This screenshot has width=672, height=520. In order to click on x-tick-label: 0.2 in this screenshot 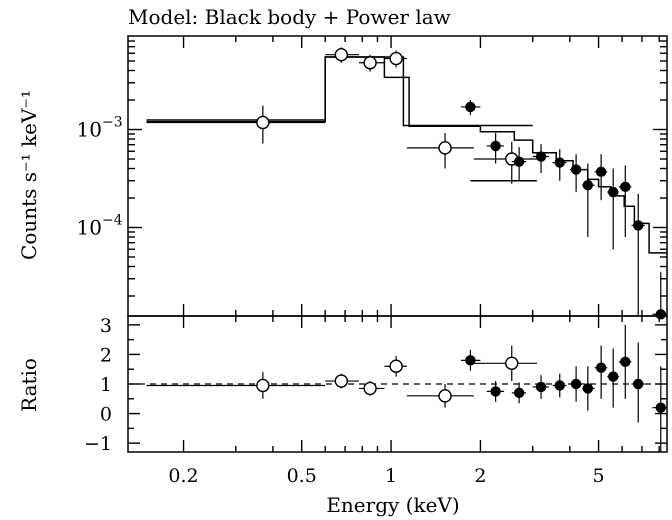, I will do `click(183, 476)`.